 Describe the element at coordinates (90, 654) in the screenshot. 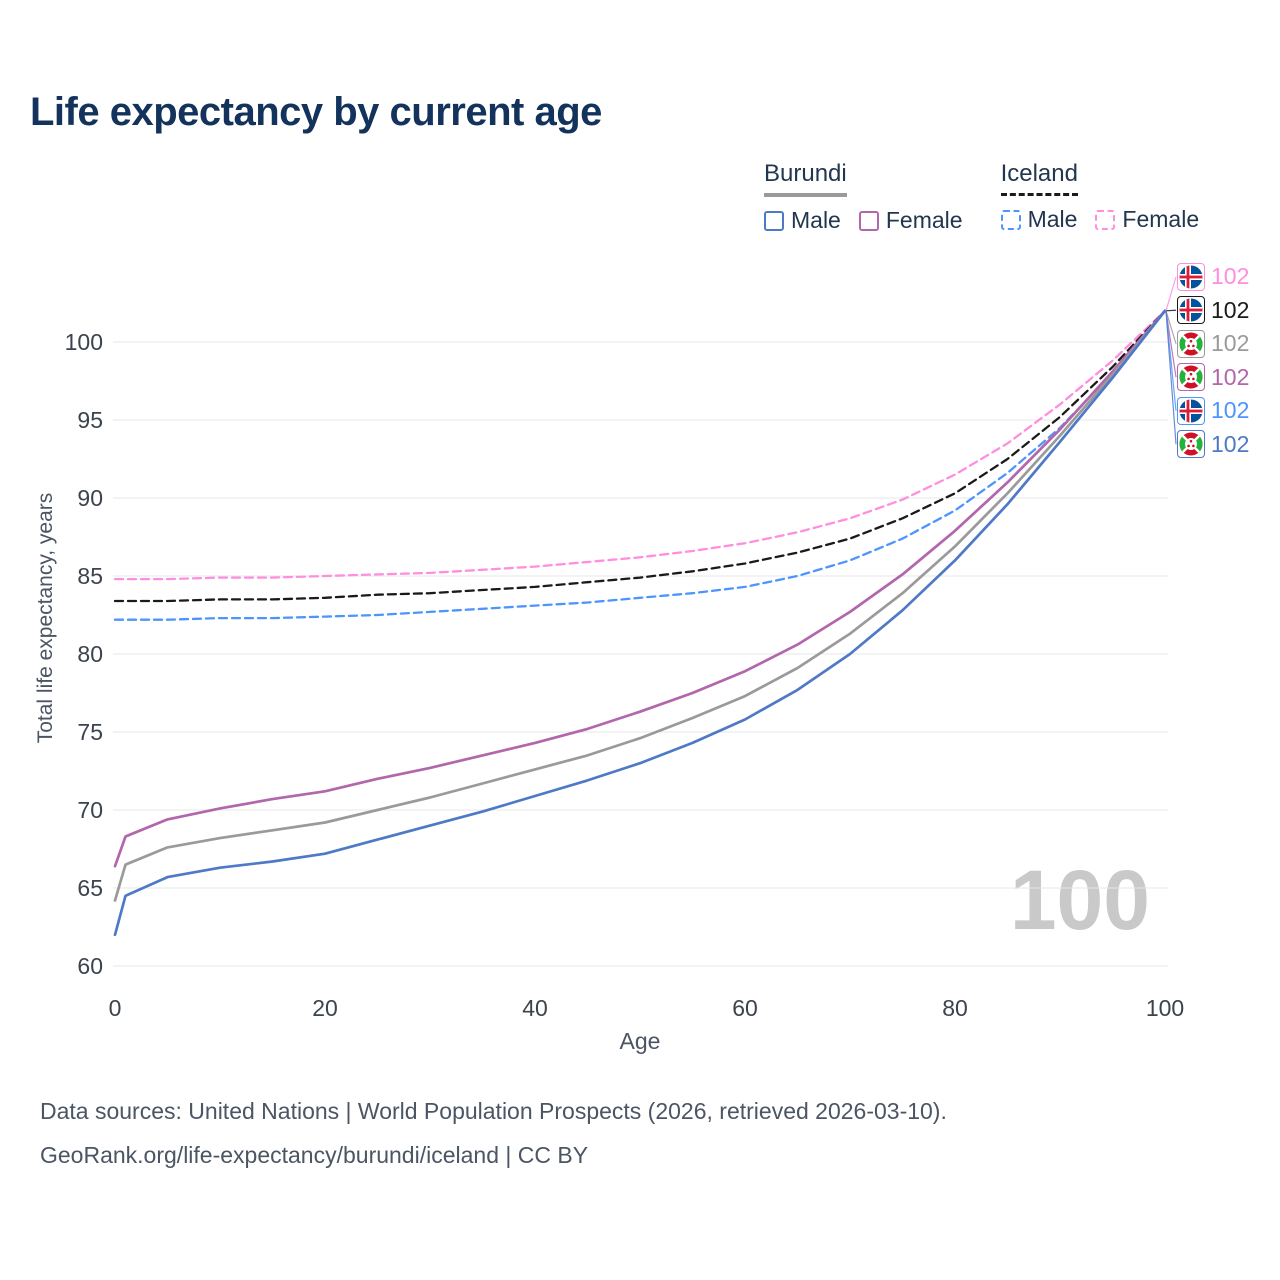

I see `y-tick-label: 80` at that location.